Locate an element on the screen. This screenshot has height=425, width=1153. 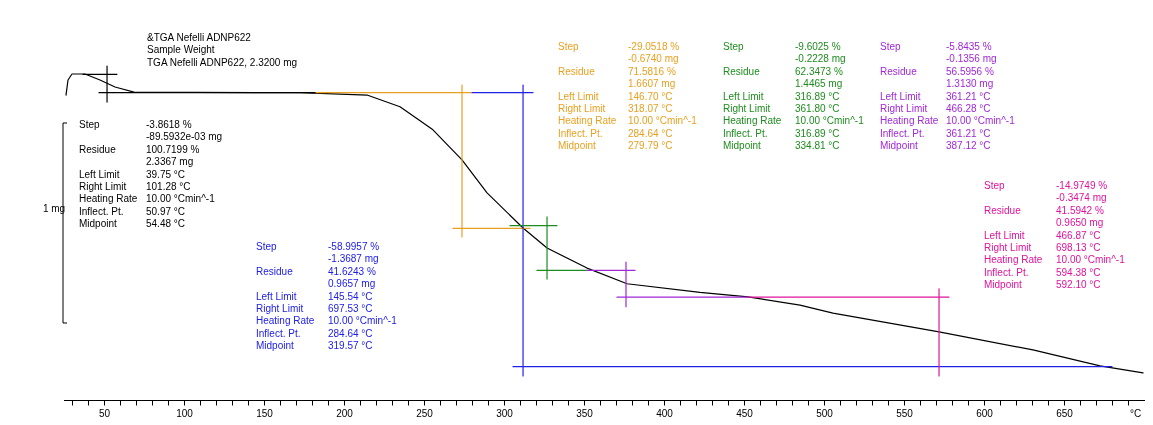
chart-subtitle: Sample Weight is located at coordinates (181, 50).